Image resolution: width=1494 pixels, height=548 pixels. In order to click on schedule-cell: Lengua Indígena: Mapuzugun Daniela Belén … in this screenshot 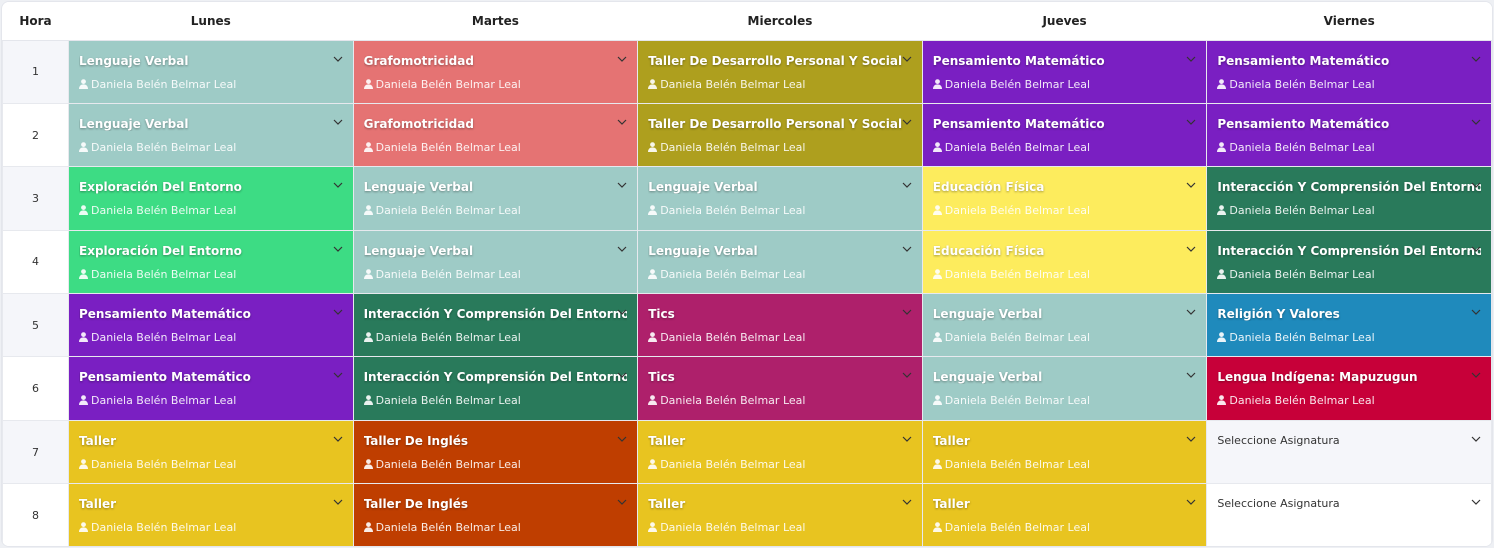, I will do `click(1349, 388)`.